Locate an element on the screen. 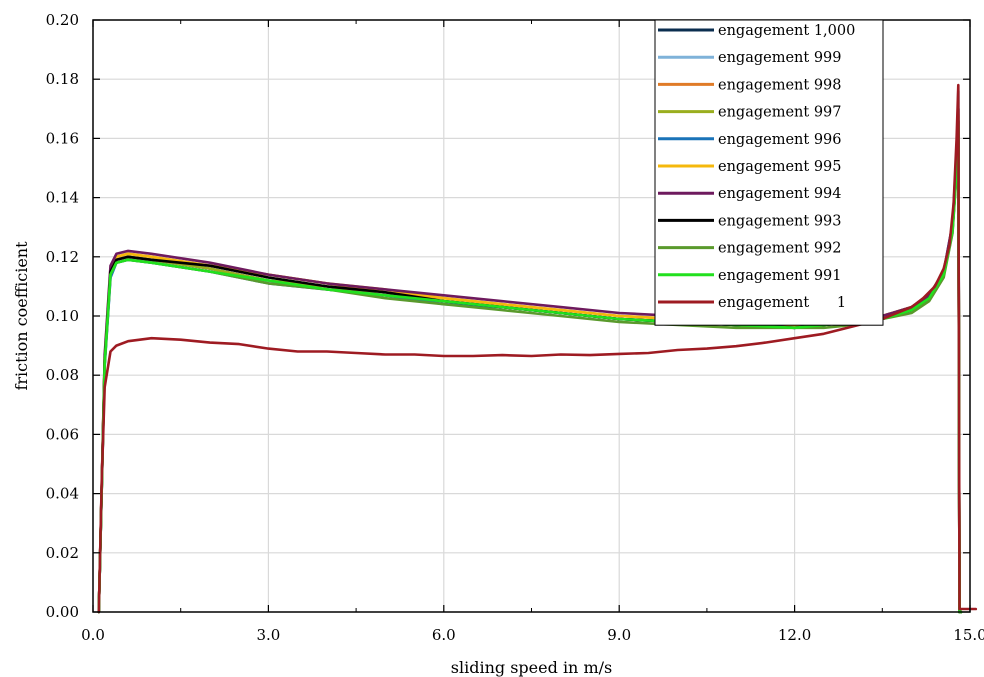 The image size is (984, 677). y-tick-label: 0.06 is located at coordinates (62, 434).